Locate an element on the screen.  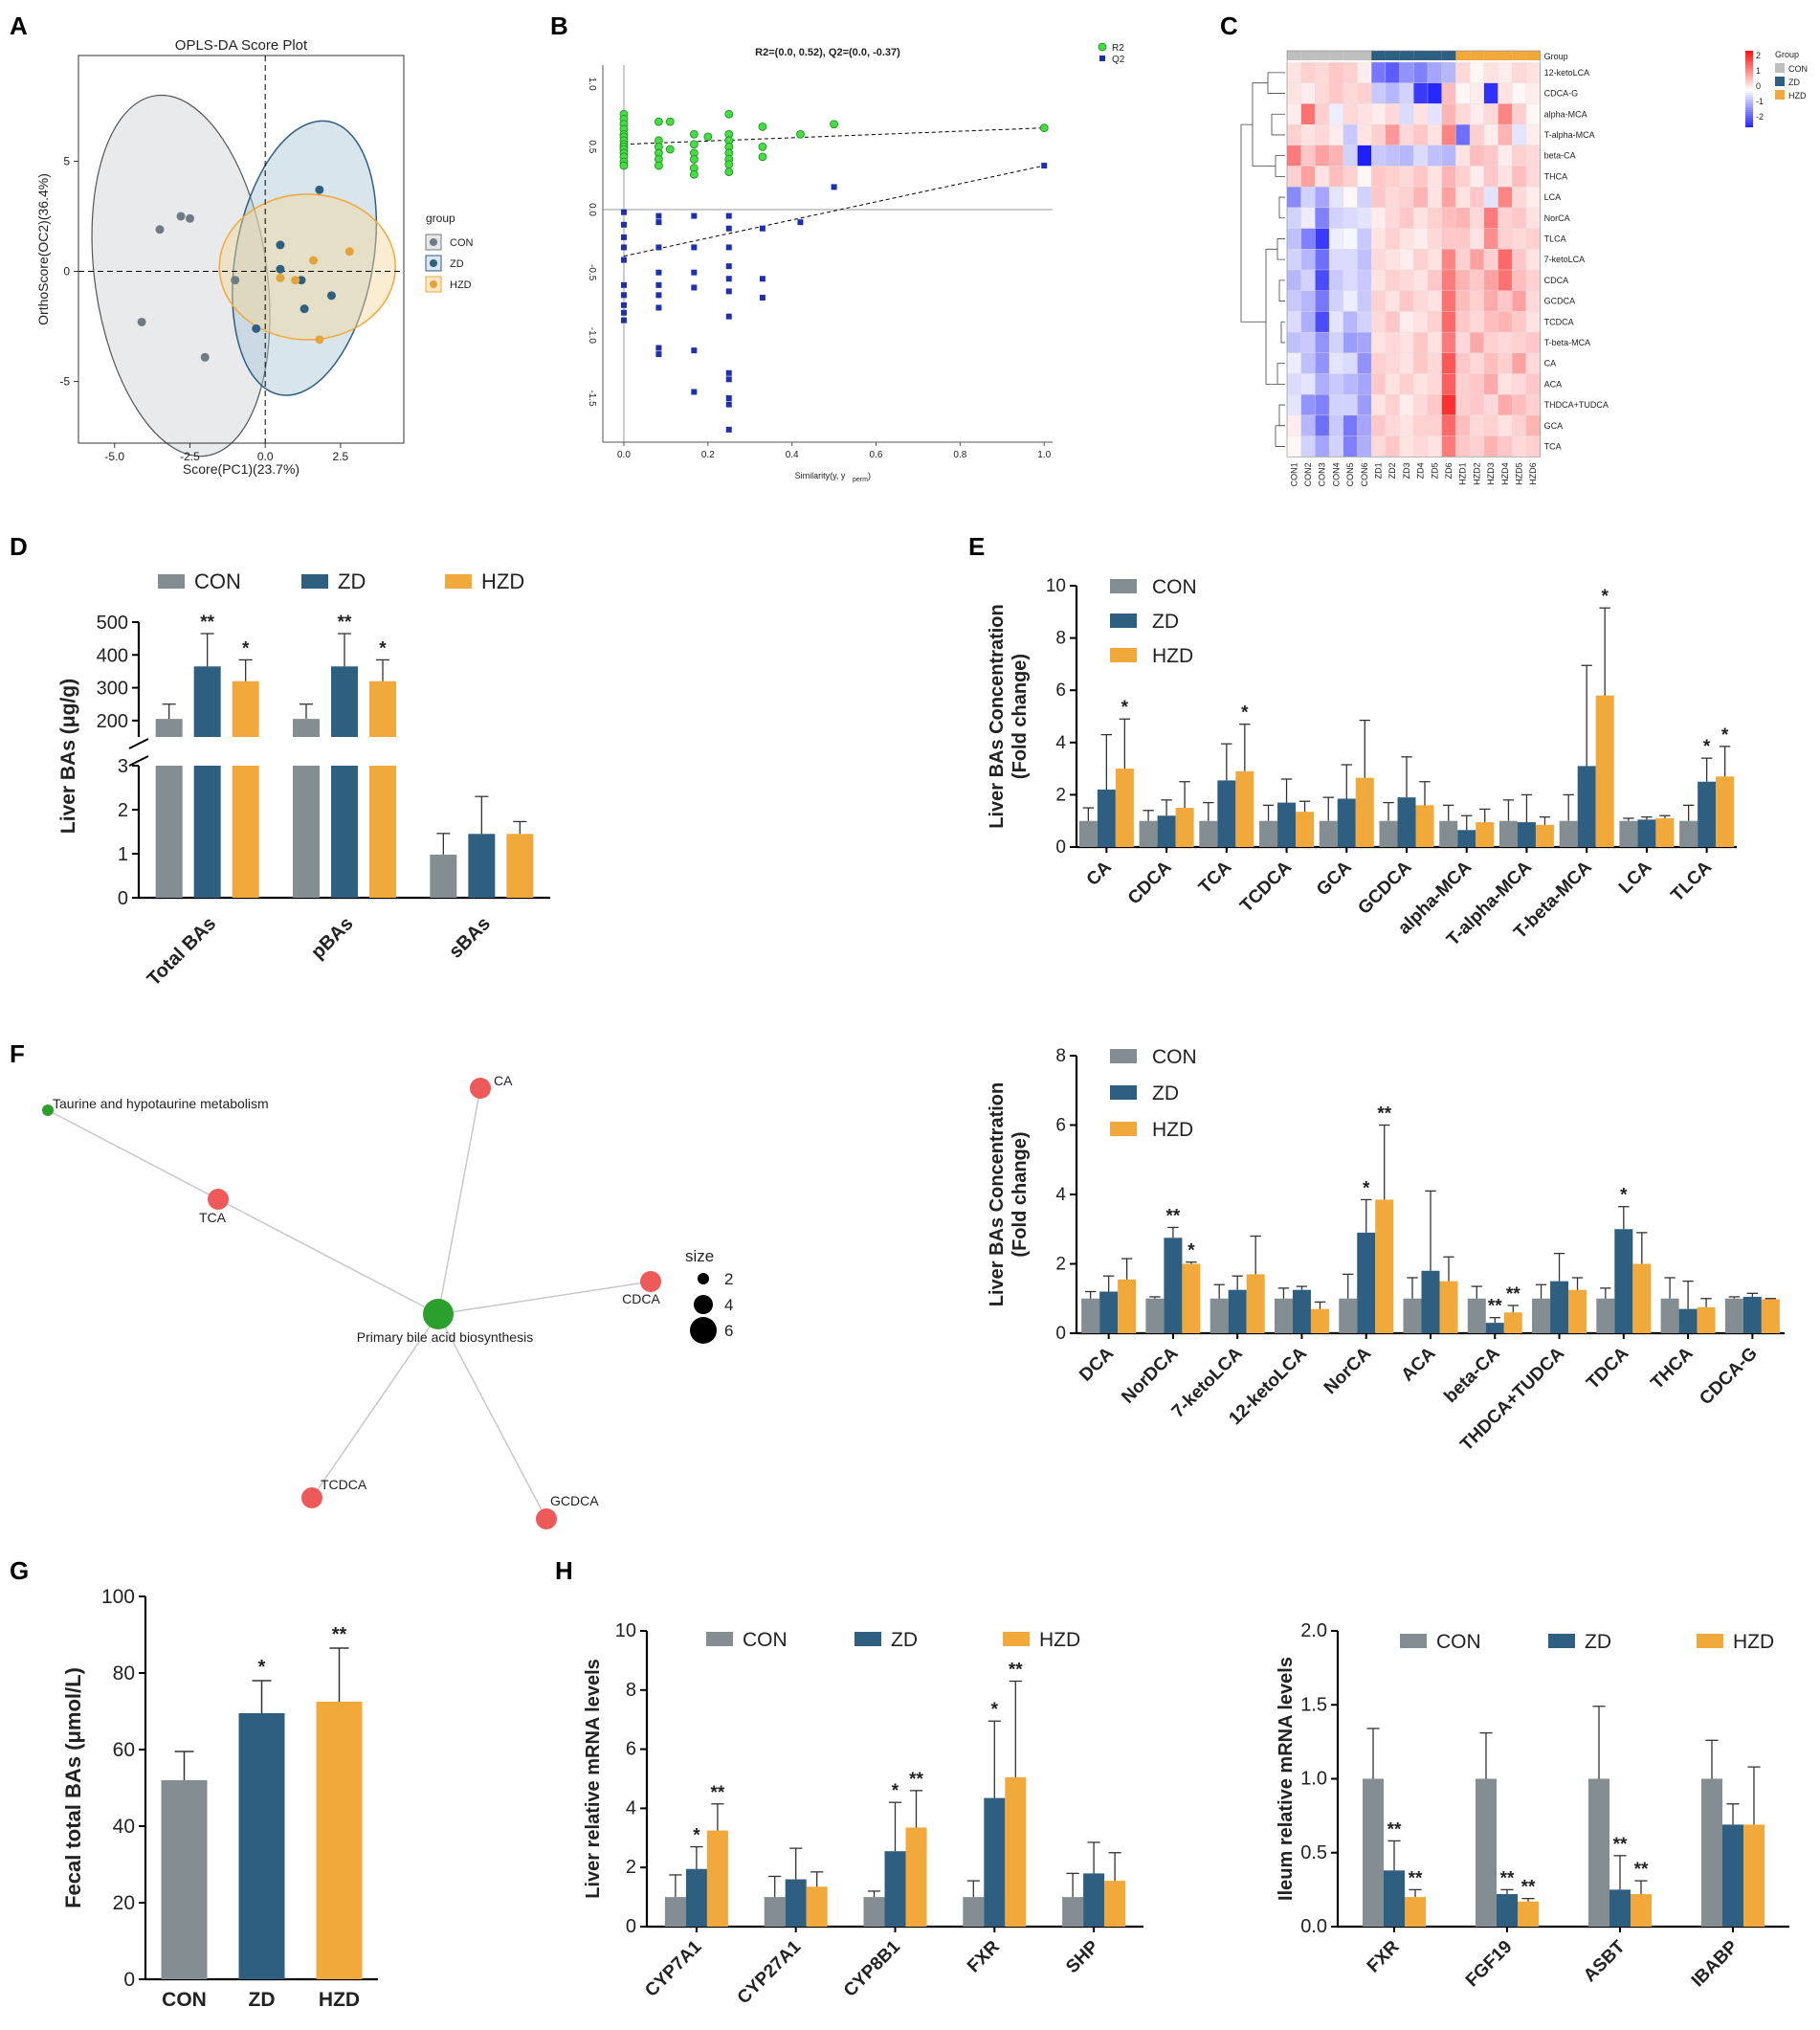
heatmap-col-label: ZD3 is located at coordinates (1407, 470).